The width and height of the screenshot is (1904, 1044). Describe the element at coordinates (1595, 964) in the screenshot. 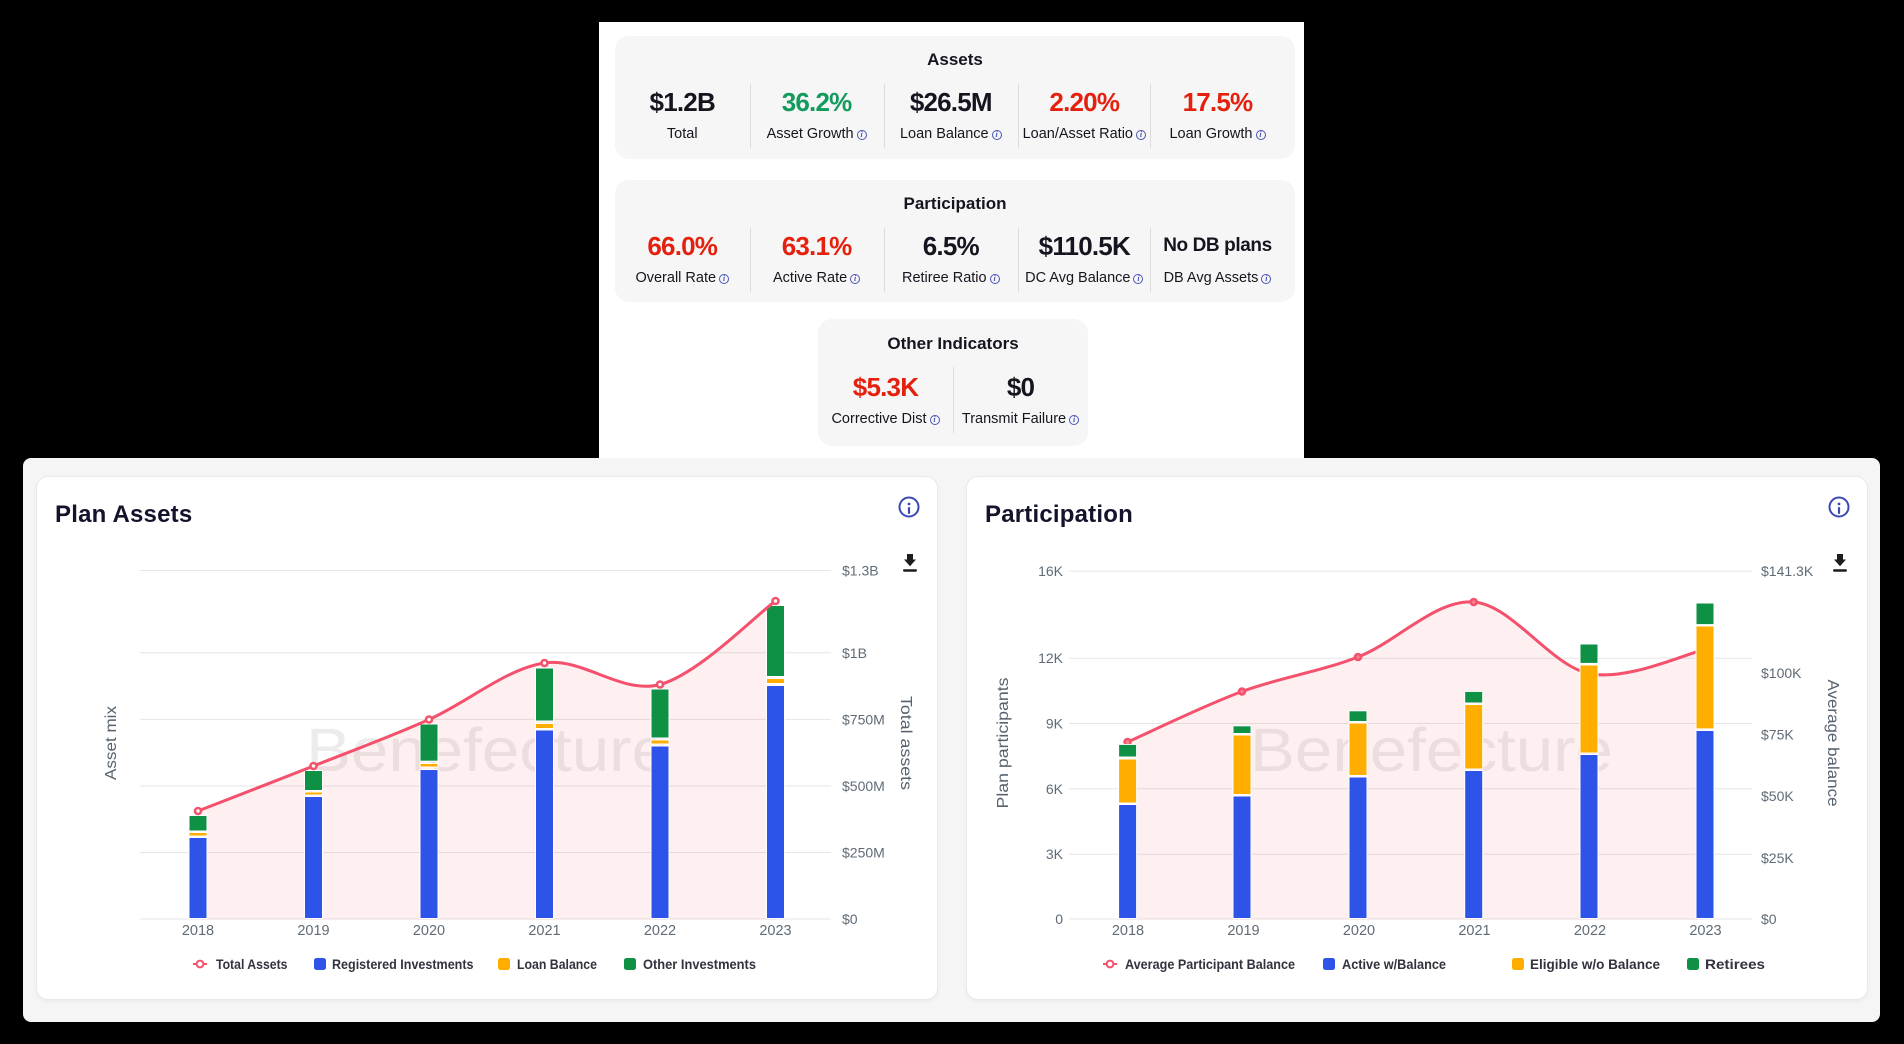

I see `svg-text: Eligible w/o Balance` at that location.